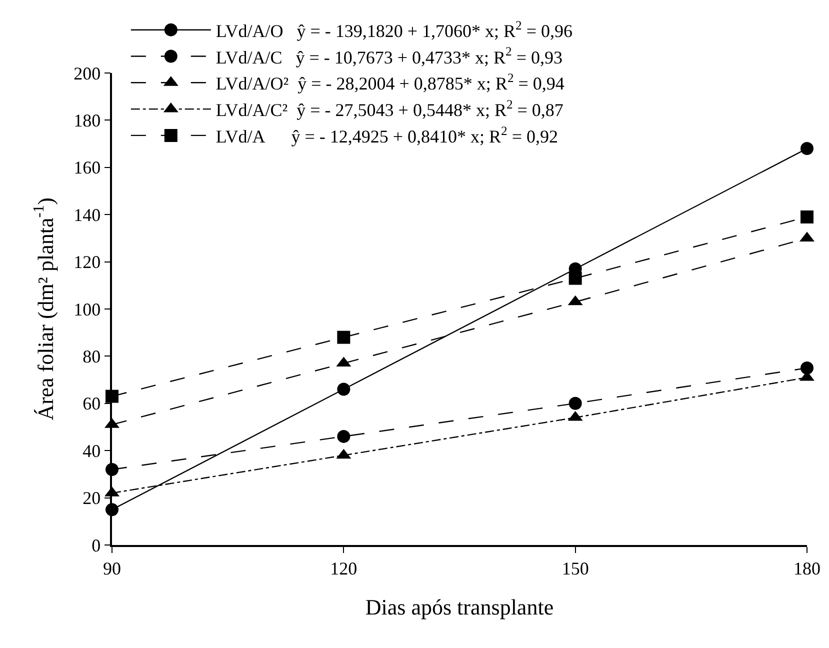 The height and width of the screenshot is (648, 829). What do you see at coordinates (390, 109) in the screenshot?
I see `legend-label: LVd/A/C² ŷ = - 27,5043 + 0,5448* x; R$^{2}$ = 0,87` at bounding box center [390, 109].